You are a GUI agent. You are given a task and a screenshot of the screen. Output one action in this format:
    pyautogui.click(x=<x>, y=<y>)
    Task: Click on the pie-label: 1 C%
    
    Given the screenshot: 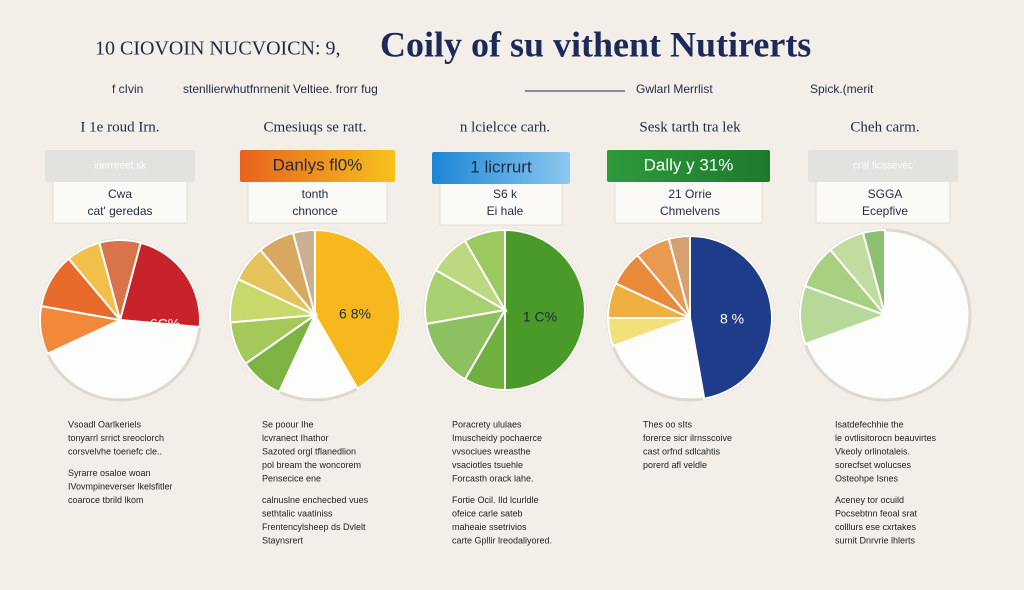 What is the action you would take?
    pyautogui.click(x=540, y=317)
    